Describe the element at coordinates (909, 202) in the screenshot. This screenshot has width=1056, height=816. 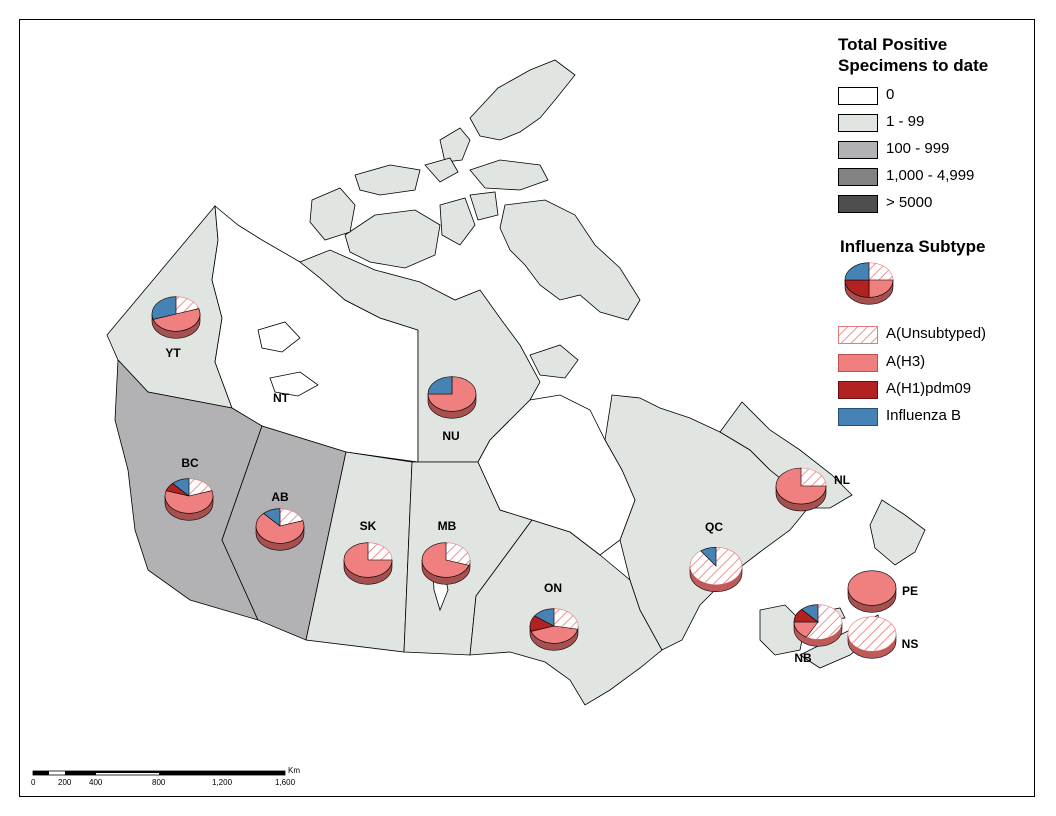
I see `legend-range-label: > 5000` at that location.